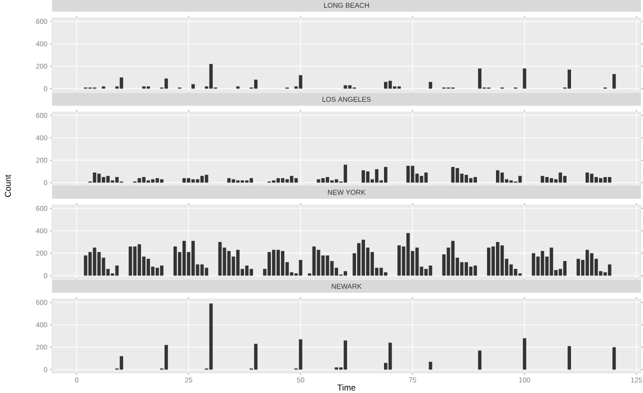 Image resolution: width=643 pixels, height=393 pixels. Describe the element at coordinates (7, 185) in the screenshot. I see `y-axis-title: Count` at that location.